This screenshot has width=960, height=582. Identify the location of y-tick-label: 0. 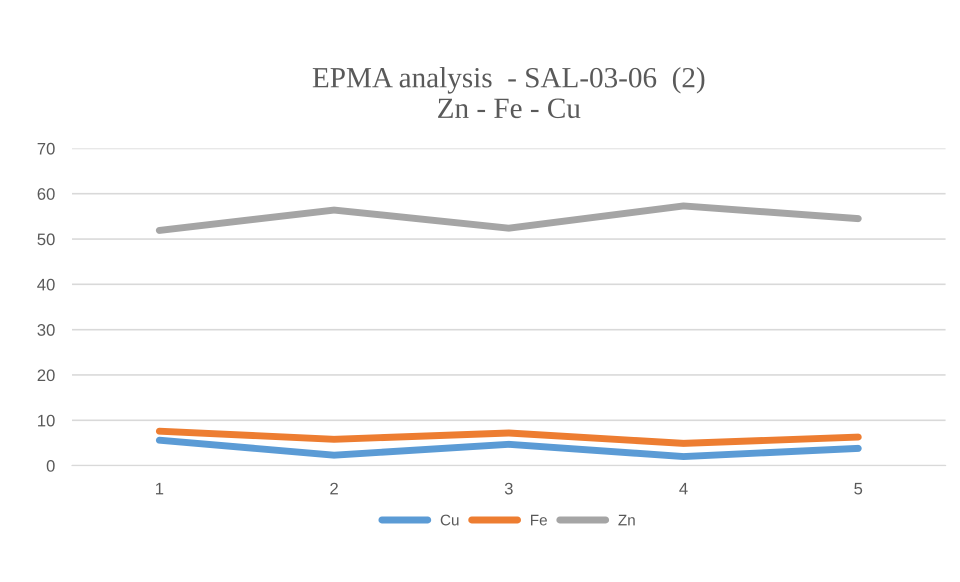
(50, 466).